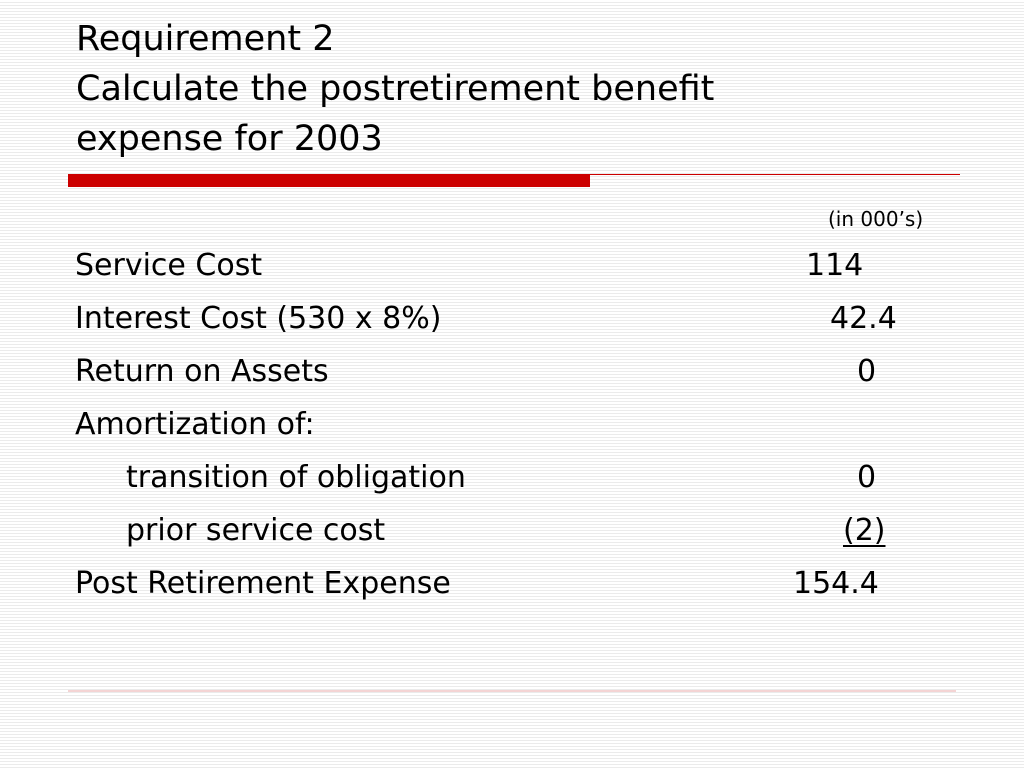 This screenshot has height=768, width=1024. I want to click on row-label: Service Cost, so click(169, 265).